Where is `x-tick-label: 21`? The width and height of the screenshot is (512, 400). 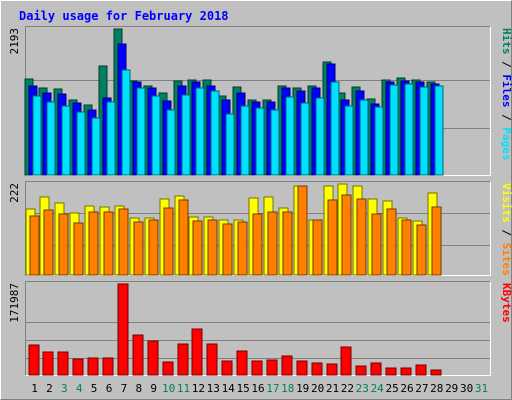 x-tick-label: 21 is located at coordinates (332, 388).